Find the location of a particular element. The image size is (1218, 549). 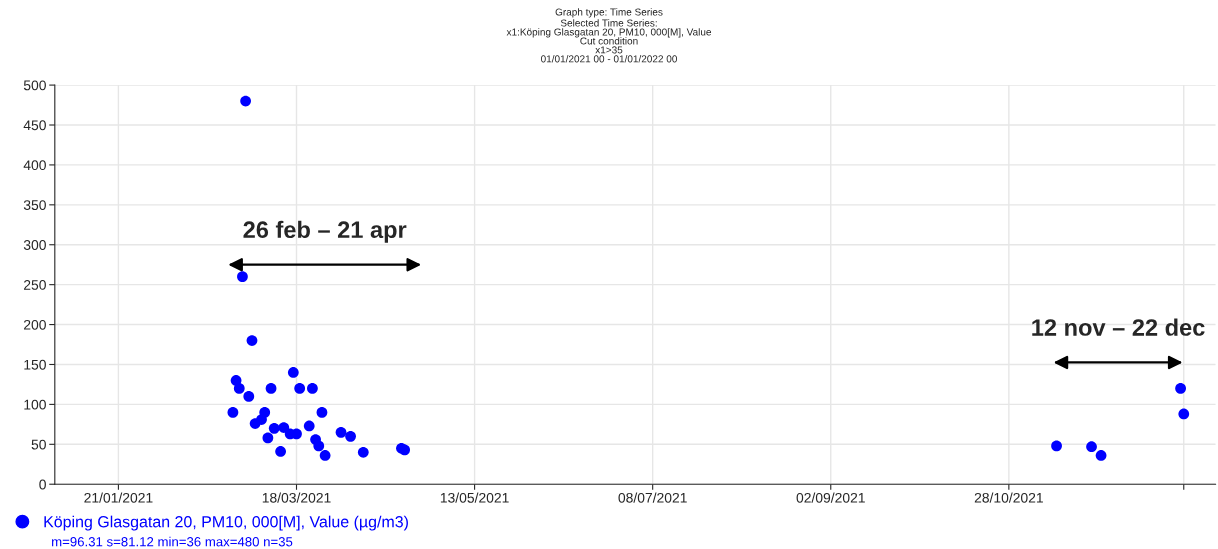

y-tick-label: 450 is located at coordinates (34, 125).